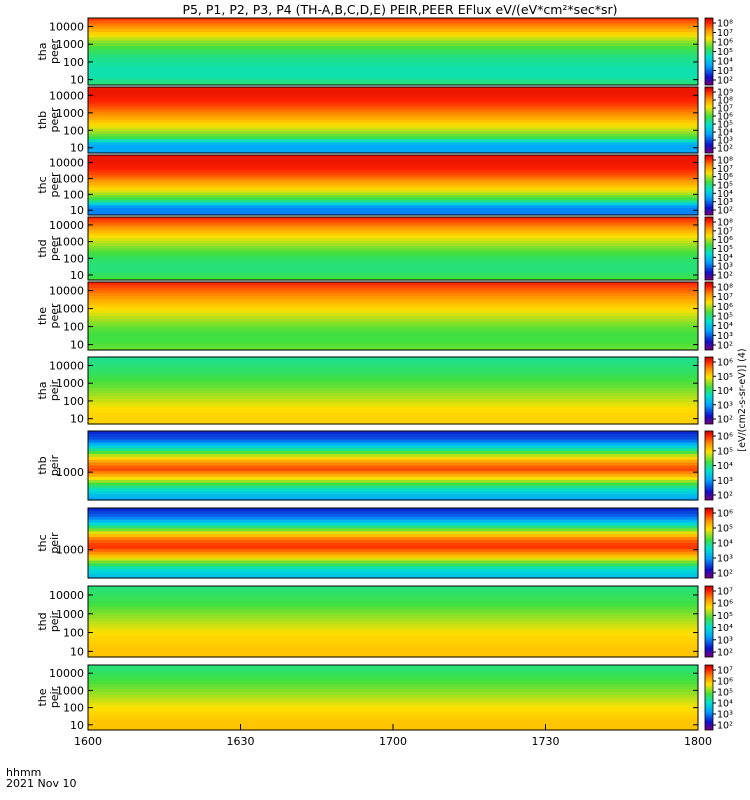 Image resolution: width=750 pixels, height=800 pixels. What do you see at coordinates (73, 327) in the screenshot?
I see `y-tick-label: 100` at bounding box center [73, 327].